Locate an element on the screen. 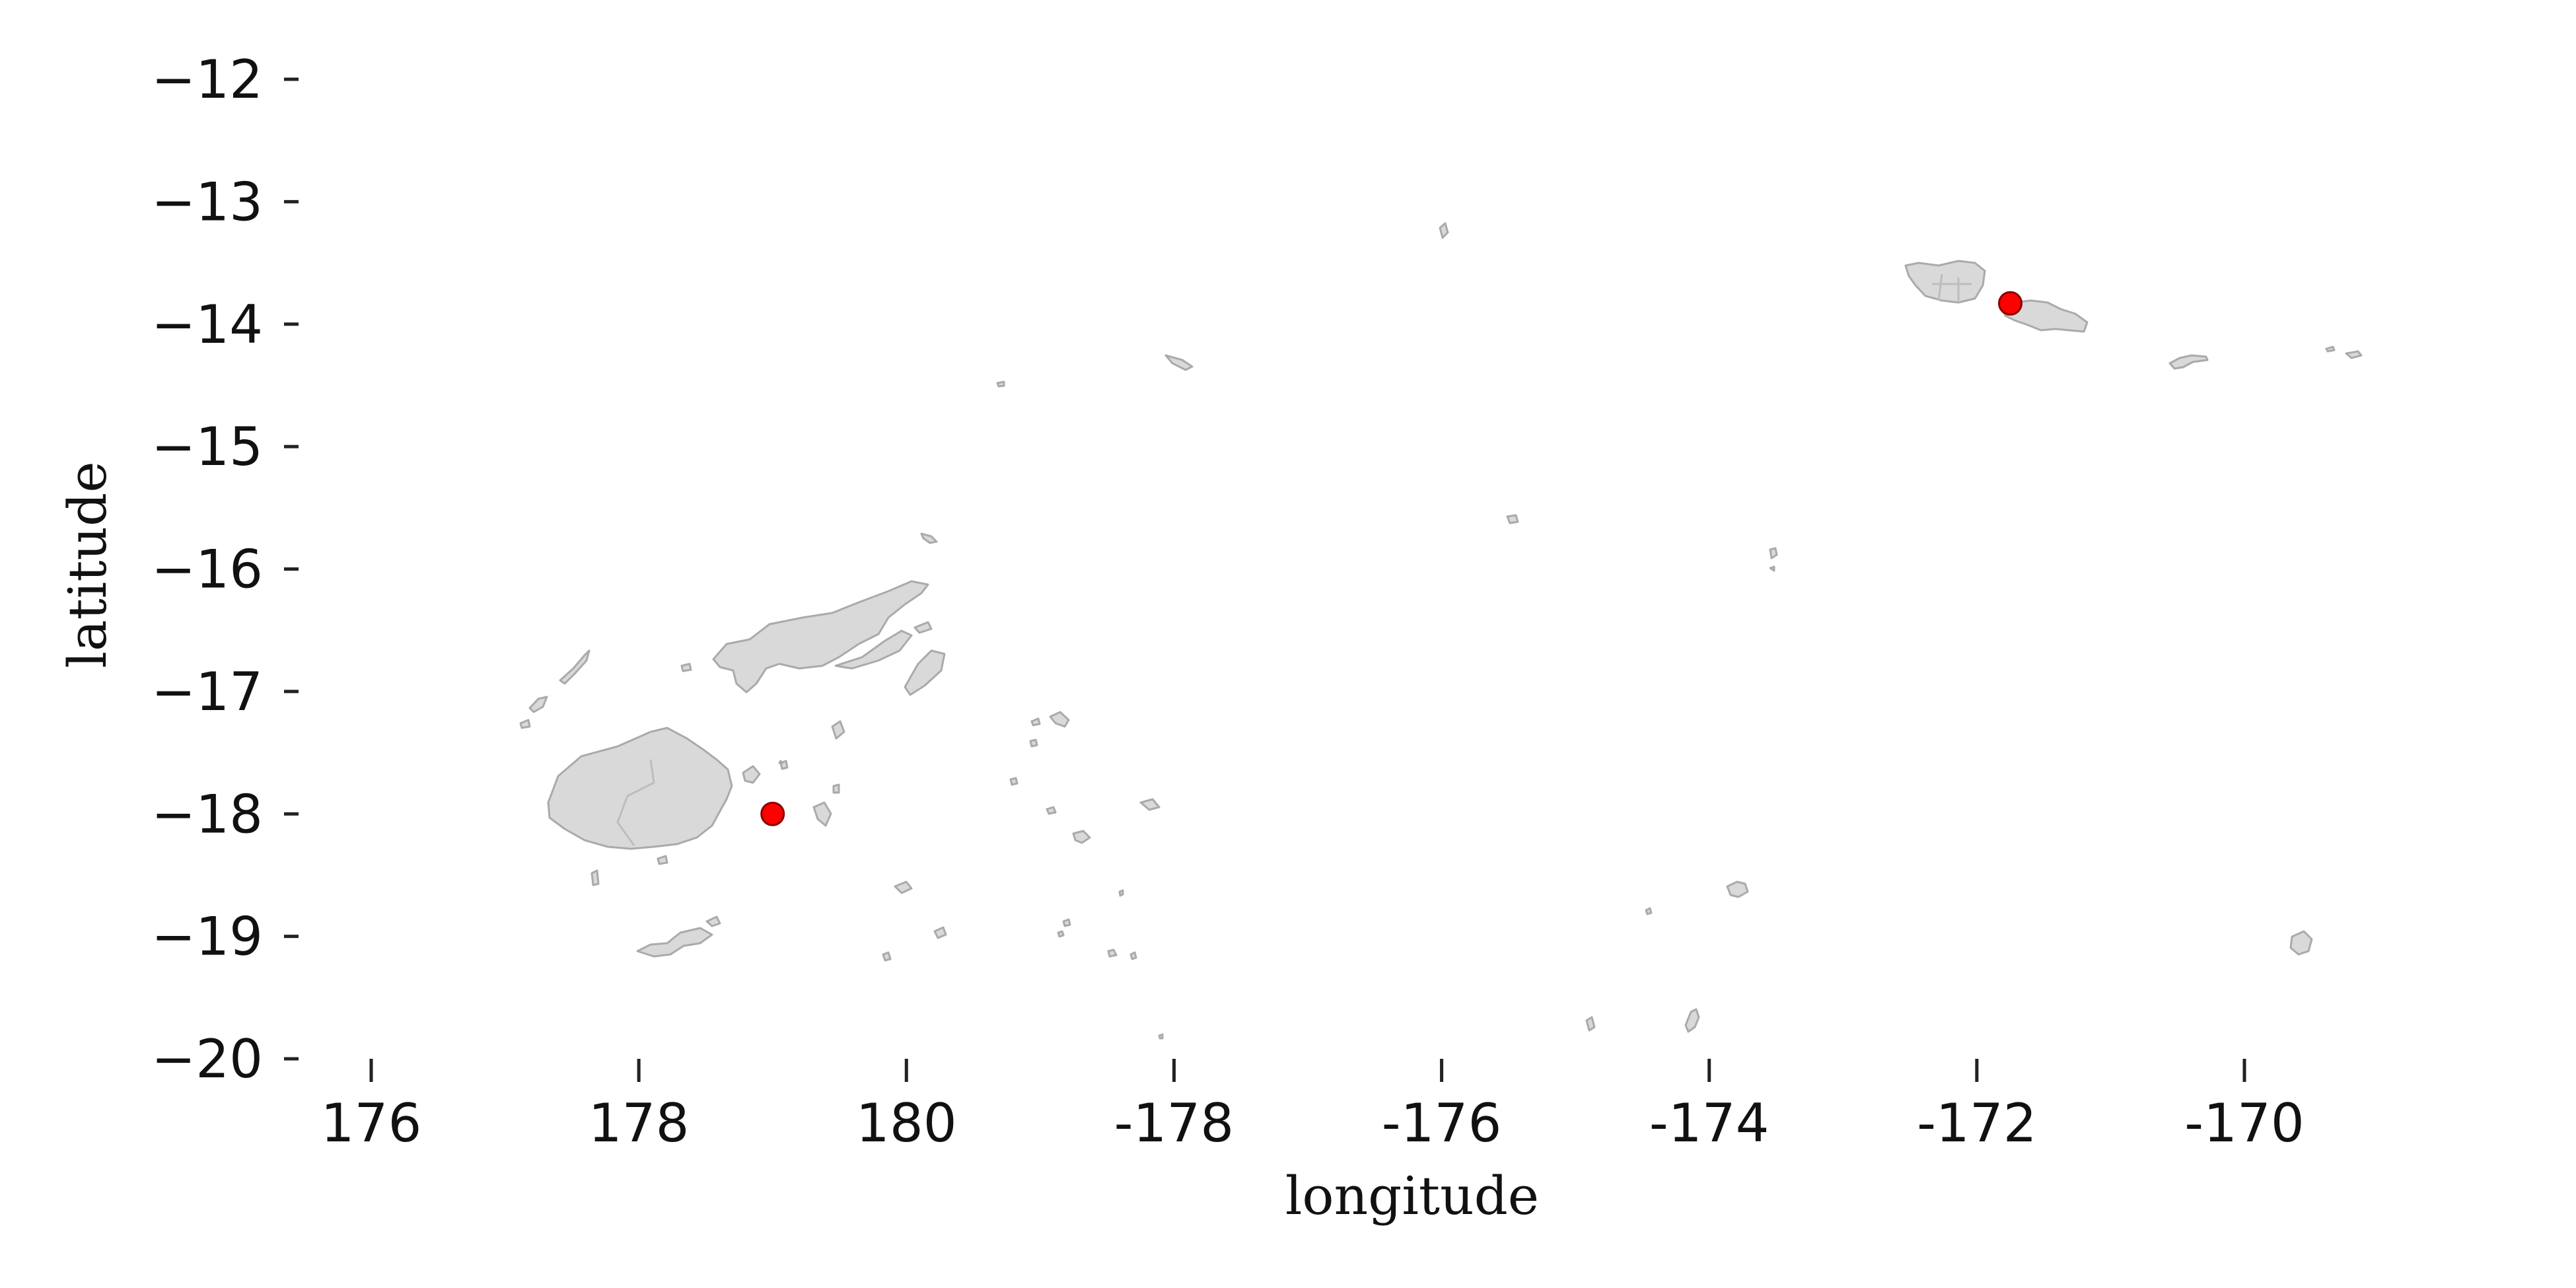 This screenshot has height=1288, width=2576. island-vavau is located at coordinates (1737, 889).